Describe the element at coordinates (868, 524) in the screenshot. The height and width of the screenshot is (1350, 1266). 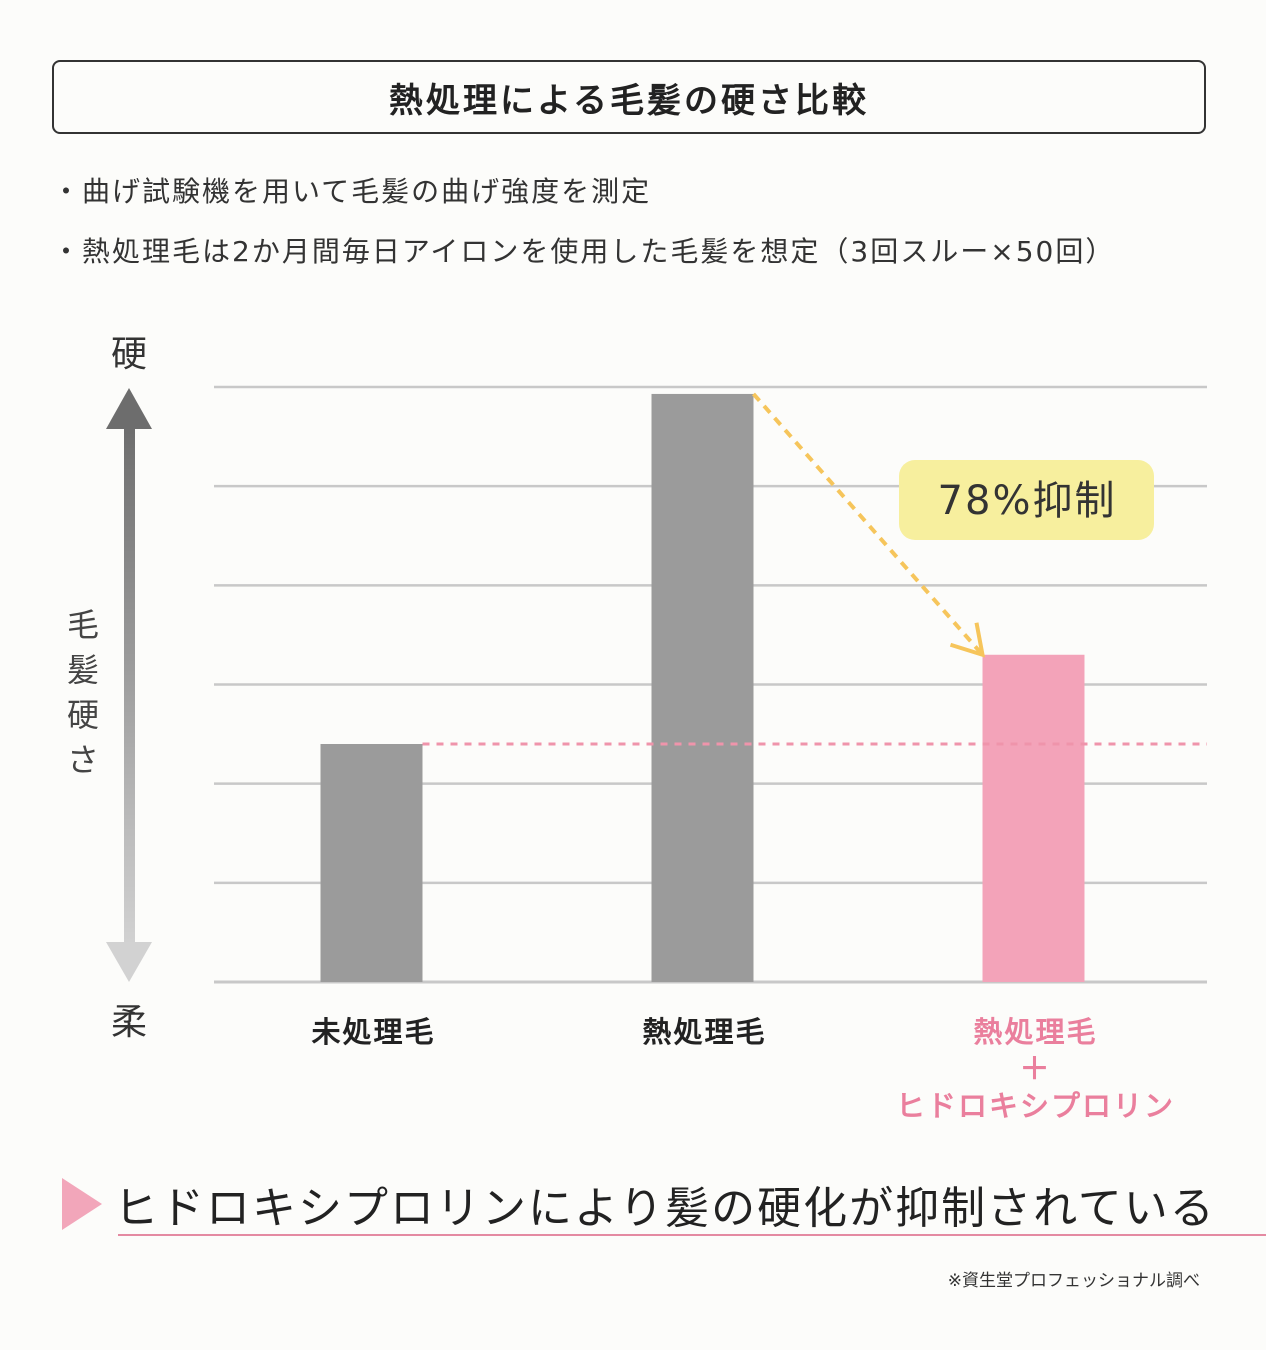
I see `reduction-arrow-line` at that location.